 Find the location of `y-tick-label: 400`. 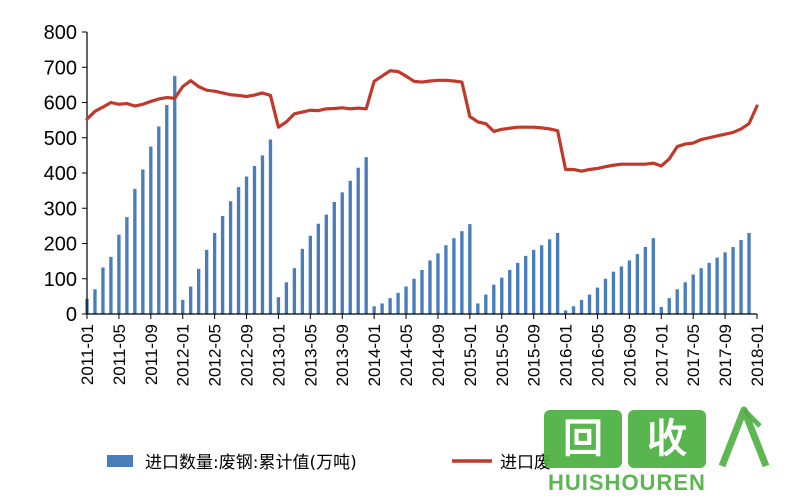

y-tick-label: 400 is located at coordinates (60, 174).